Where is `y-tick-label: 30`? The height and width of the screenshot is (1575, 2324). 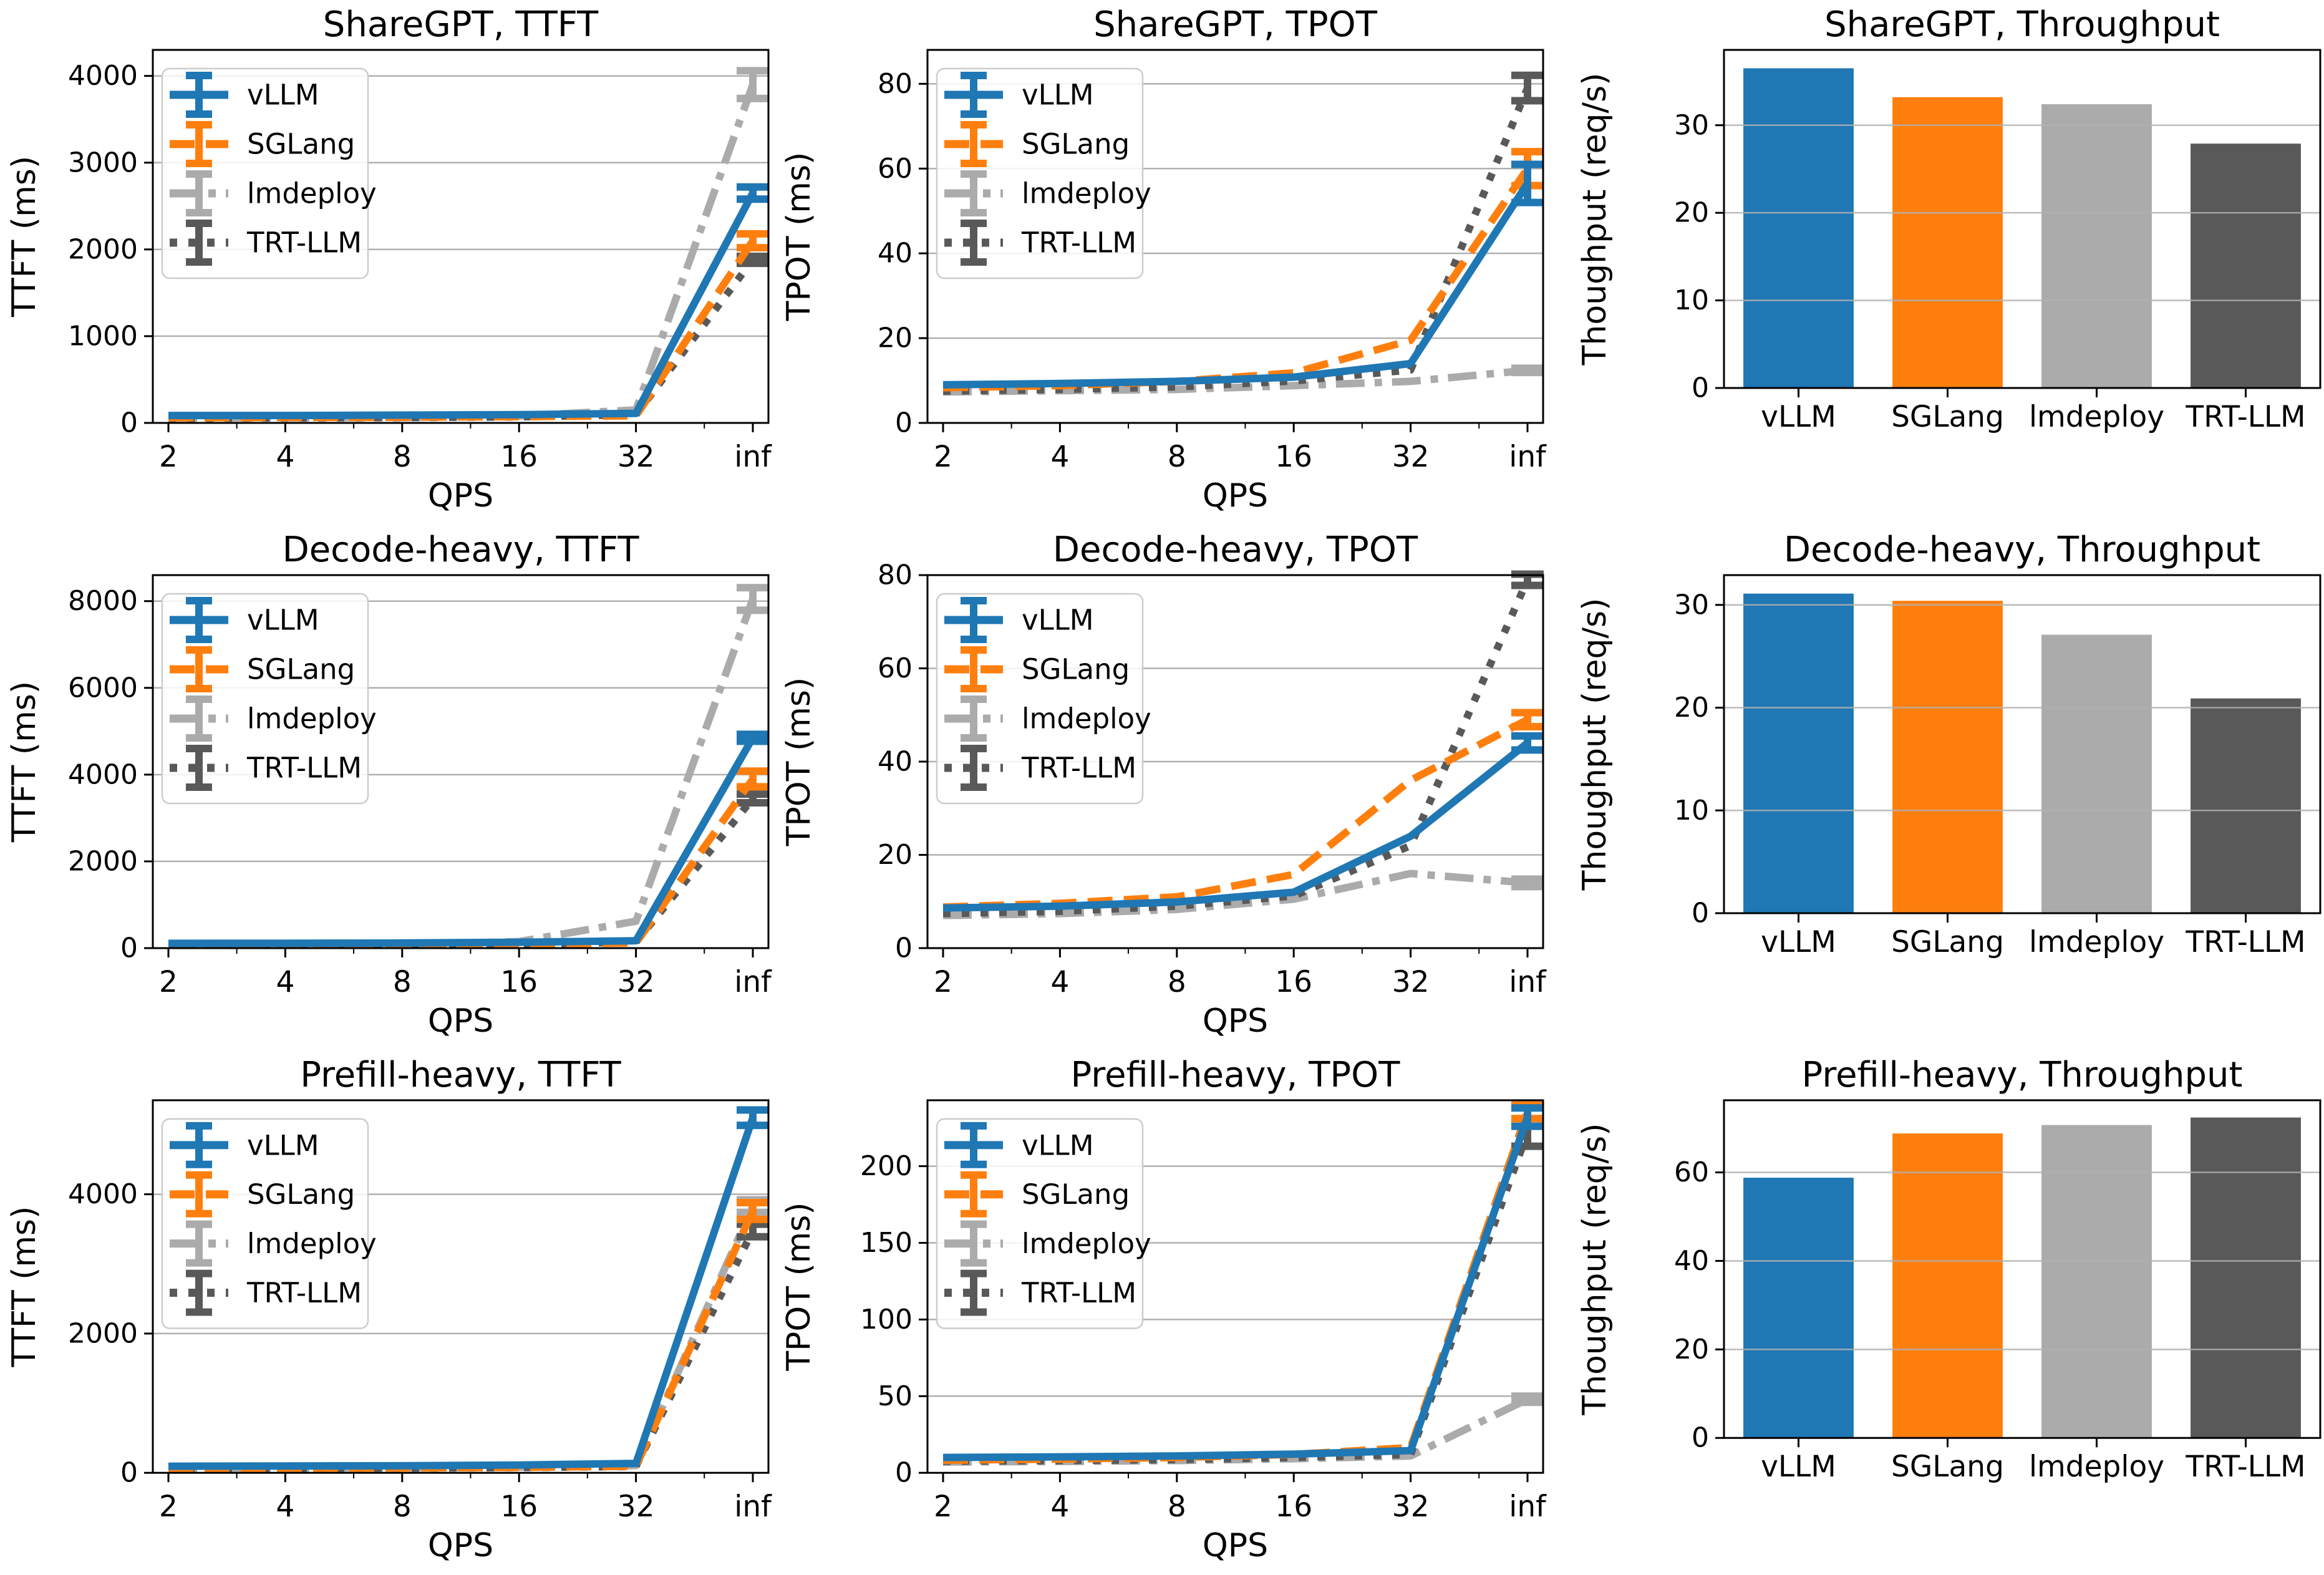
y-tick-label: 30 is located at coordinates (1691, 125).